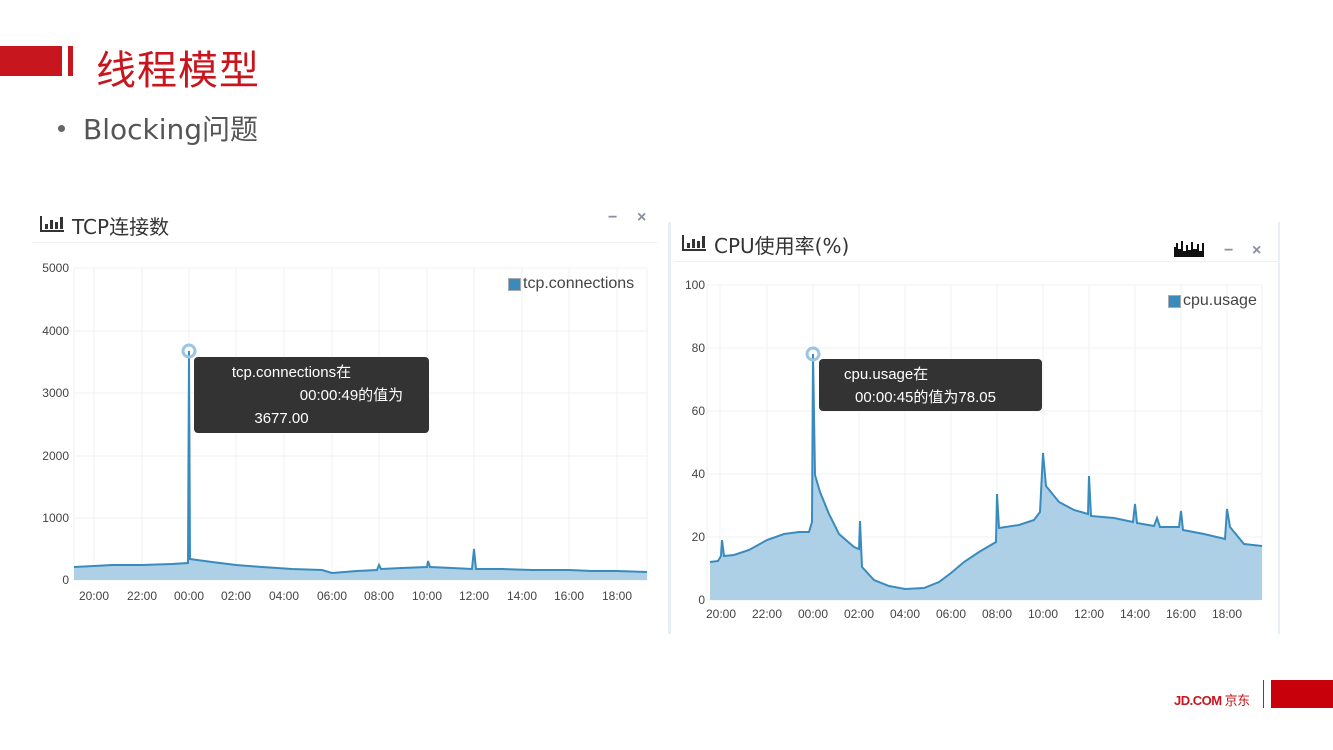 This screenshot has height=750, width=1333. What do you see at coordinates (782, 246) in the screenshot?
I see `panel-title: CPU使用率(%)` at bounding box center [782, 246].